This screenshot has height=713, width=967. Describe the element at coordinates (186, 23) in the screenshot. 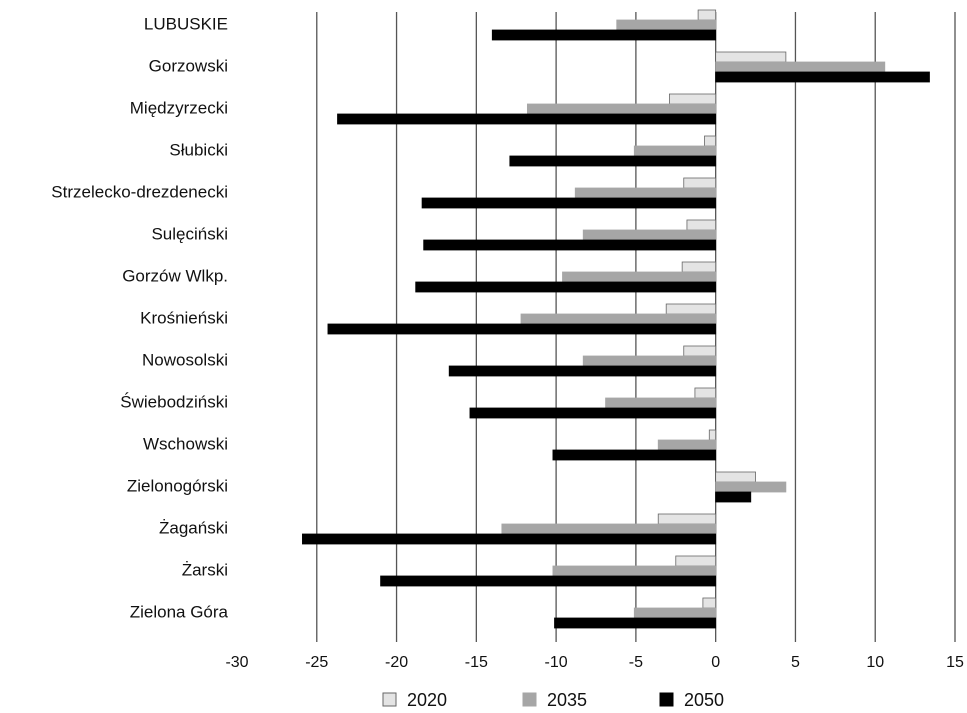

I see `category-label: LUBUSKIE` at that location.